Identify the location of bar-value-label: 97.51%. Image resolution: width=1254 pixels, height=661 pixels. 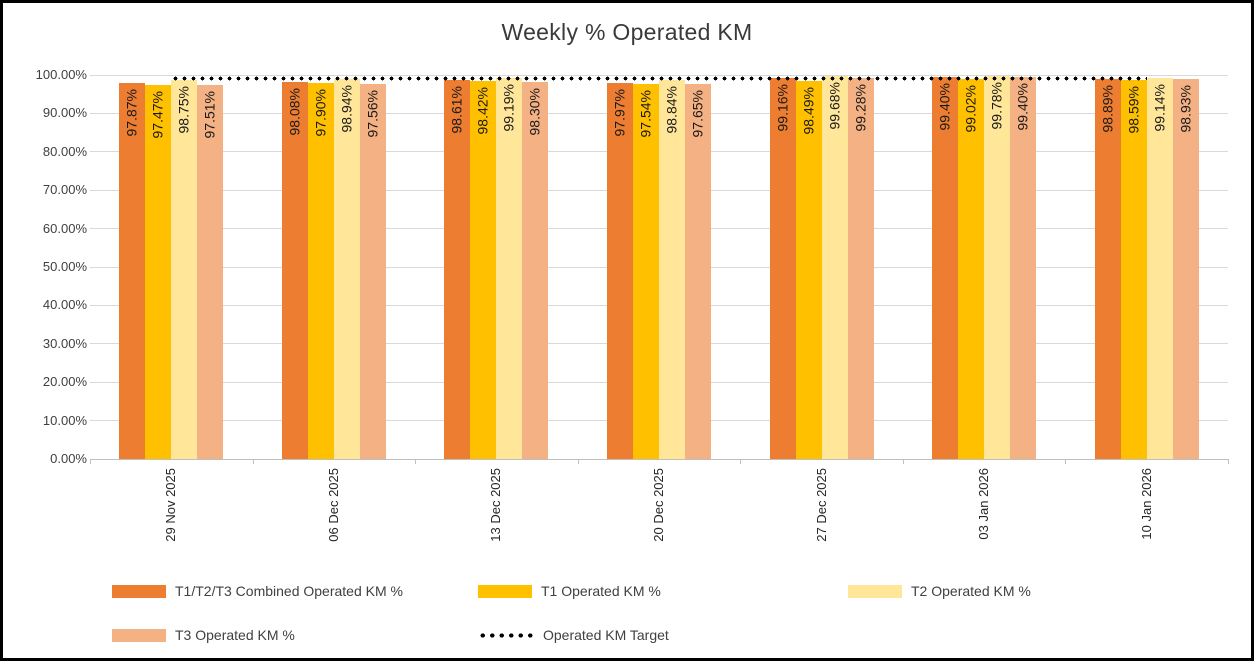
(209, 114).